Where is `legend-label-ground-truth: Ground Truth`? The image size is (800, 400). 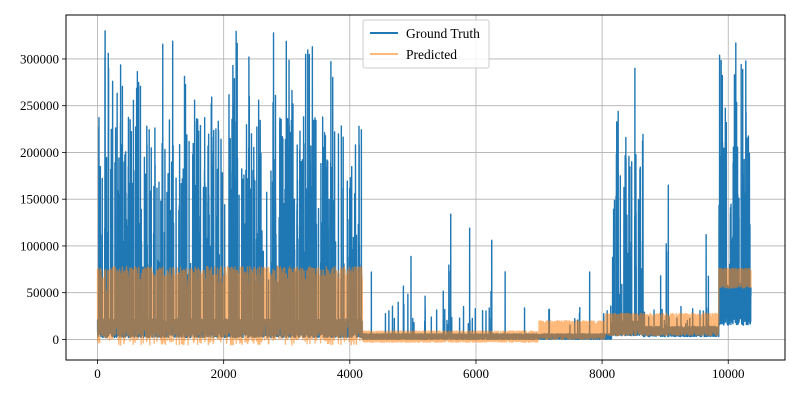 legend-label-ground-truth: Ground Truth is located at coordinates (443, 33).